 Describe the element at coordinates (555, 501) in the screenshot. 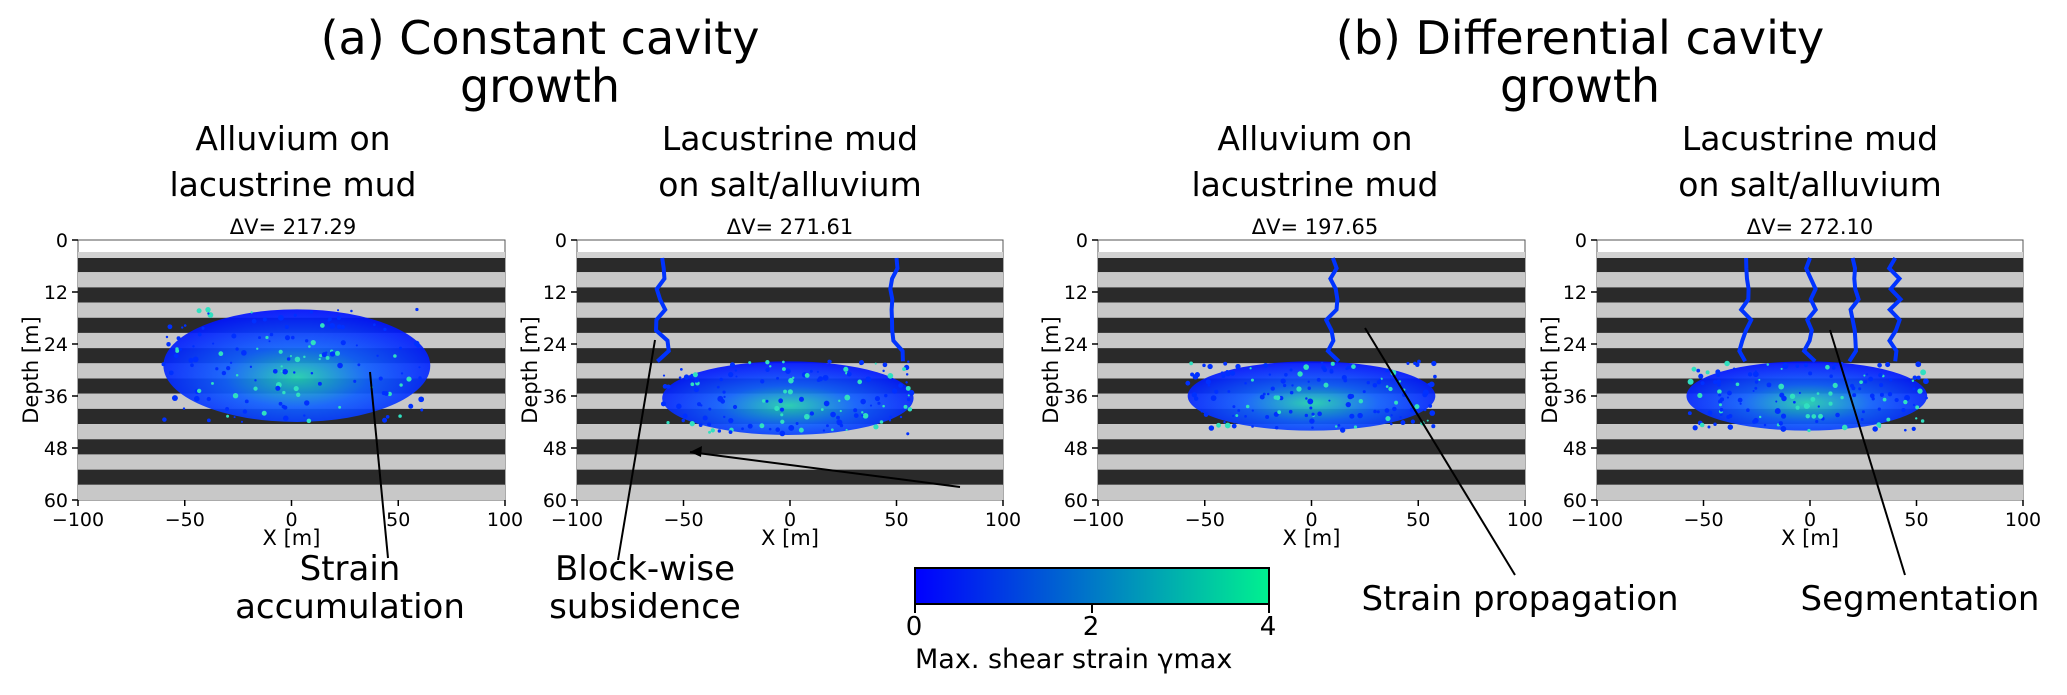

I see `y-tick-label: 60` at that location.